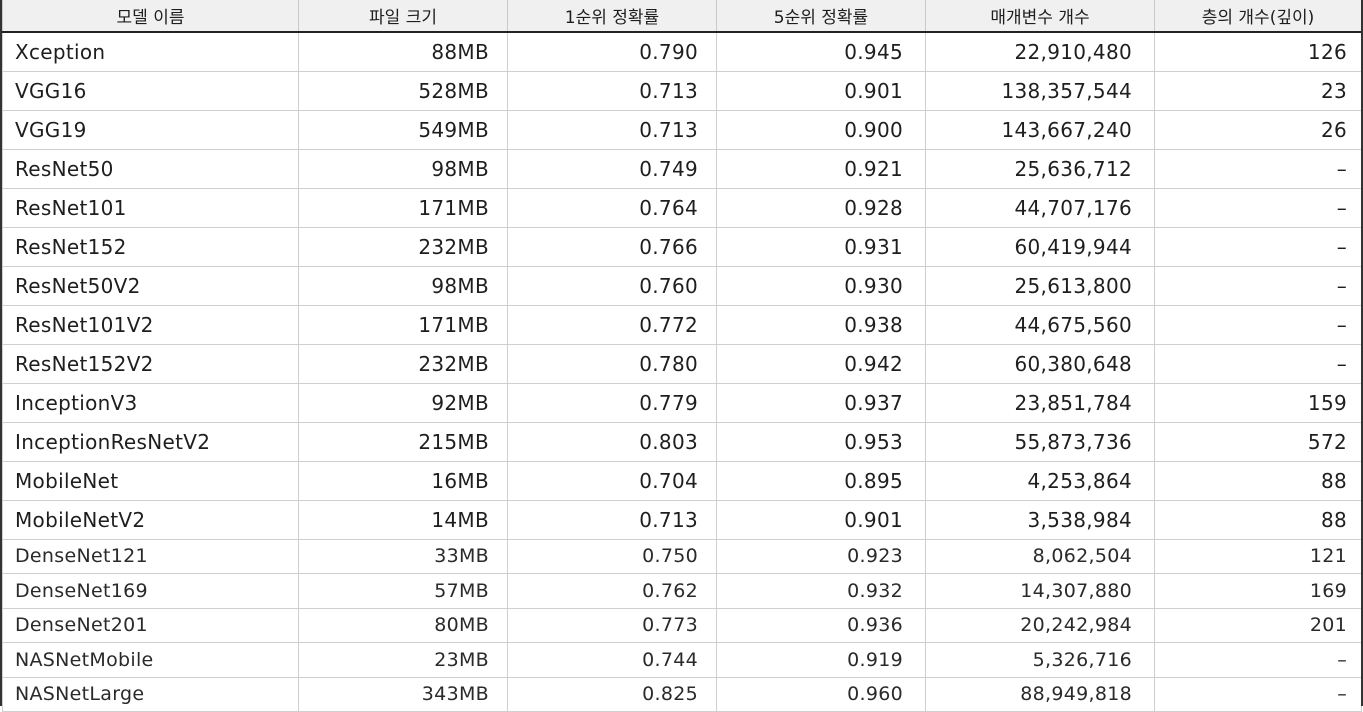 Image resolution: width=1363 pixels, height=712 pixels. Describe the element at coordinates (150, 519) in the screenshot. I see `model-name-cell: MobileNetV2` at that location.